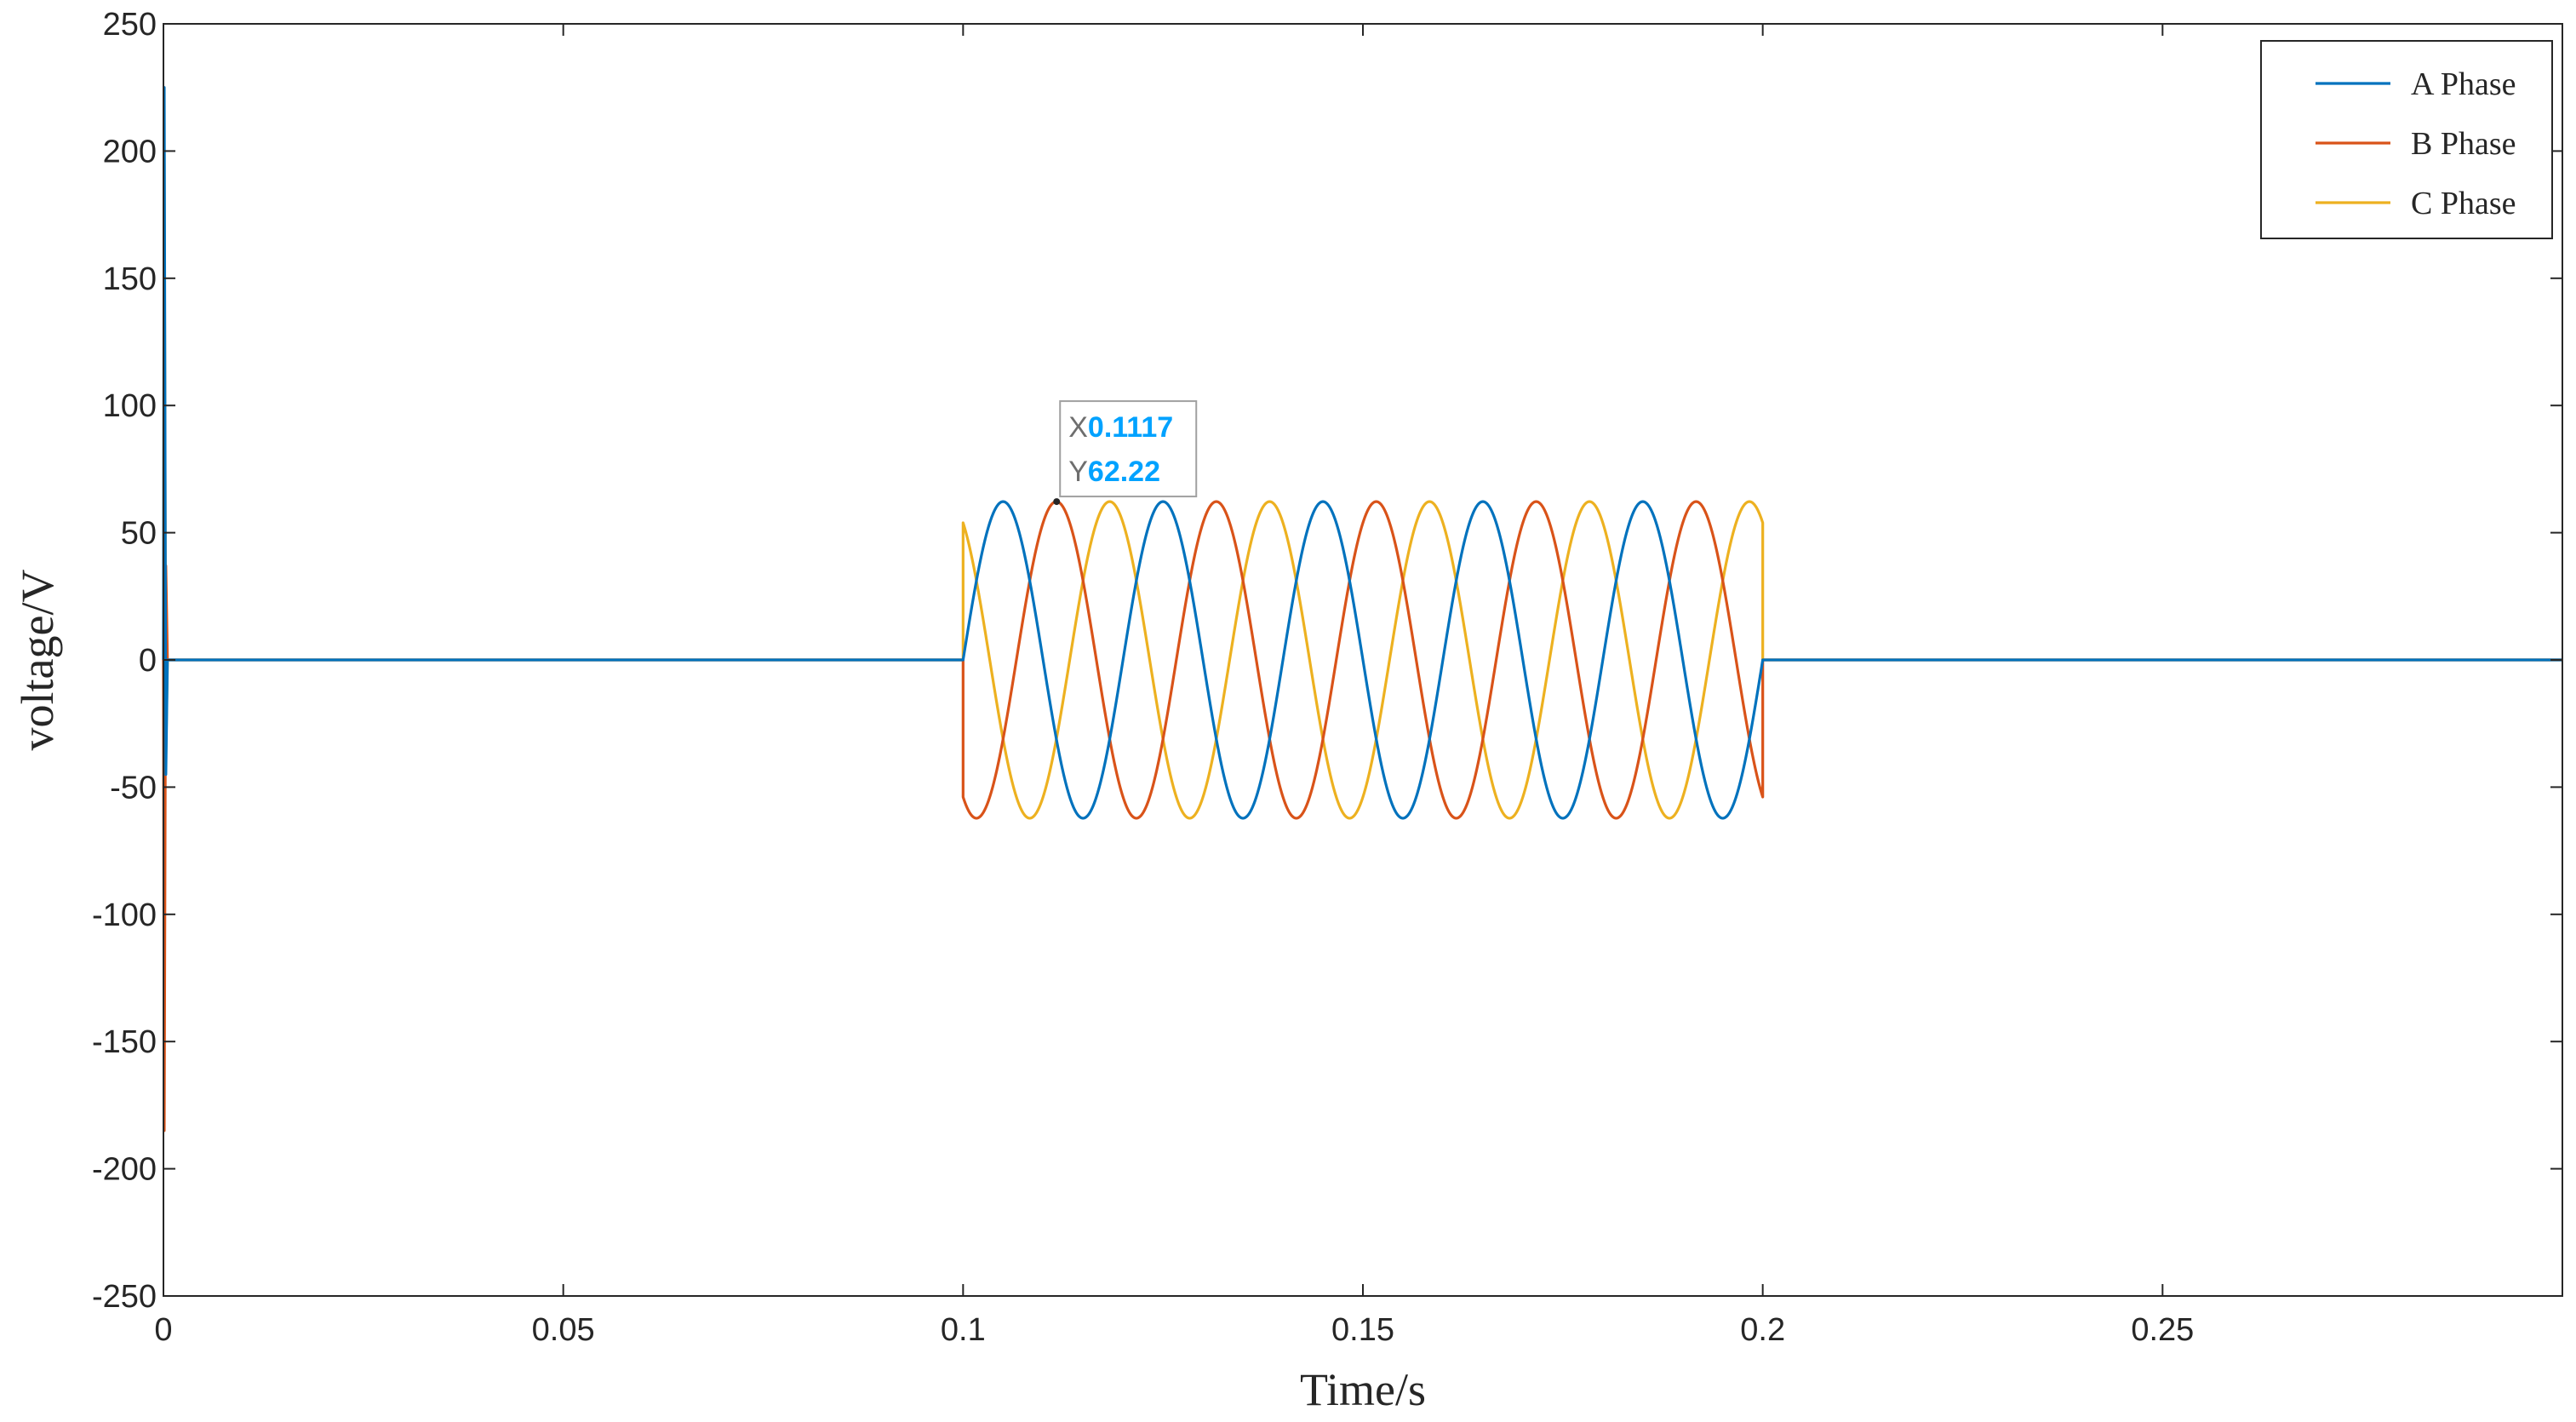 The image size is (2576, 1422). Describe the element at coordinates (130, 25) in the screenshot. I see `y-tick-label: 250` at that location.